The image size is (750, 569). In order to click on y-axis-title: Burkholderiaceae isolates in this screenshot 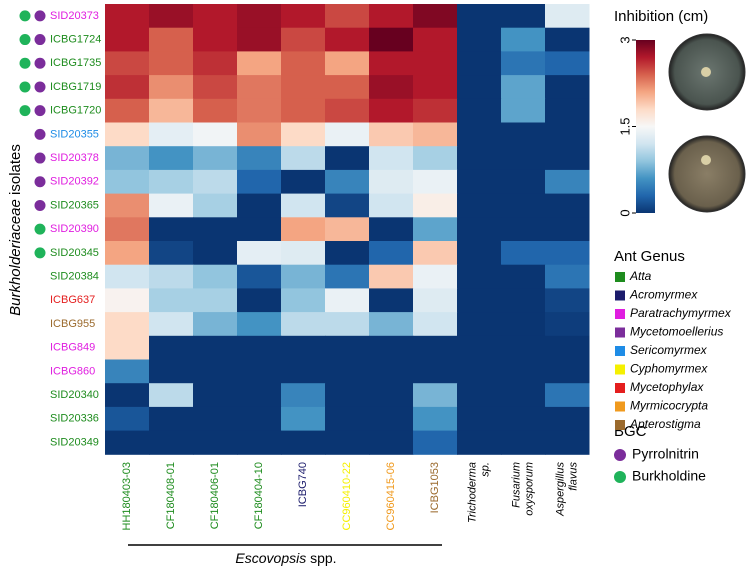, I will do `click(15, 230)`.